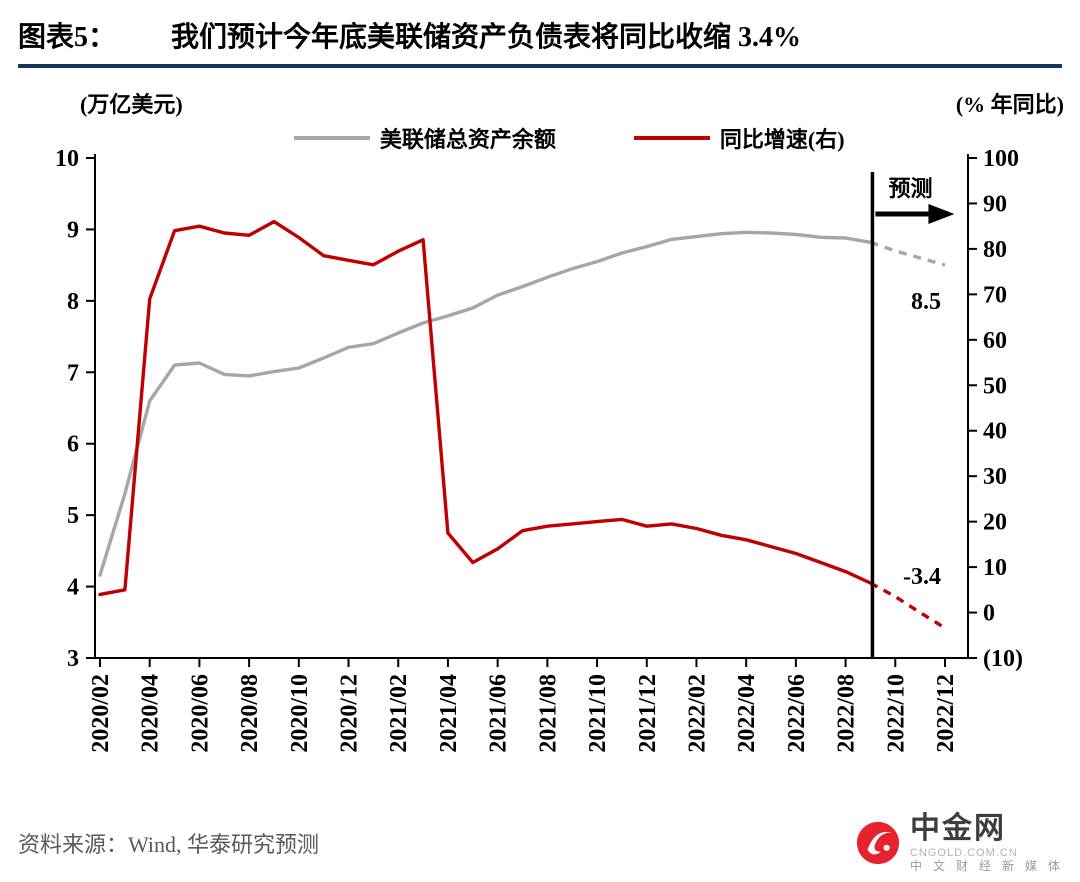  Describe the element at coordinates (73, 659) in the screenshot. I see `svg-text: 3` at that location.